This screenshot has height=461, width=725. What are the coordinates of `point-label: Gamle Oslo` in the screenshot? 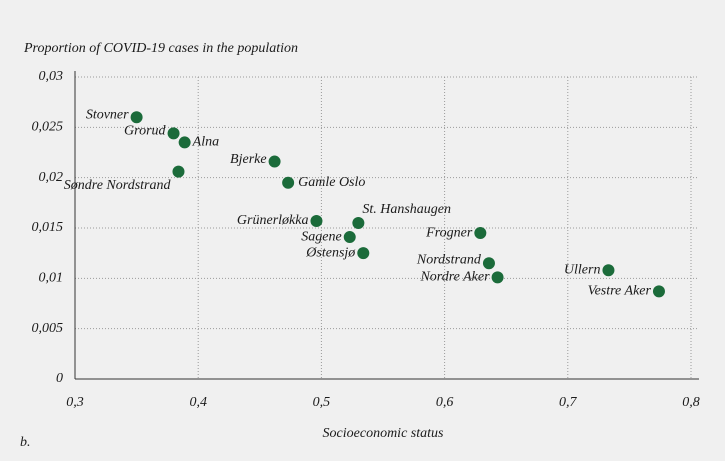 It's located at (331, 182).